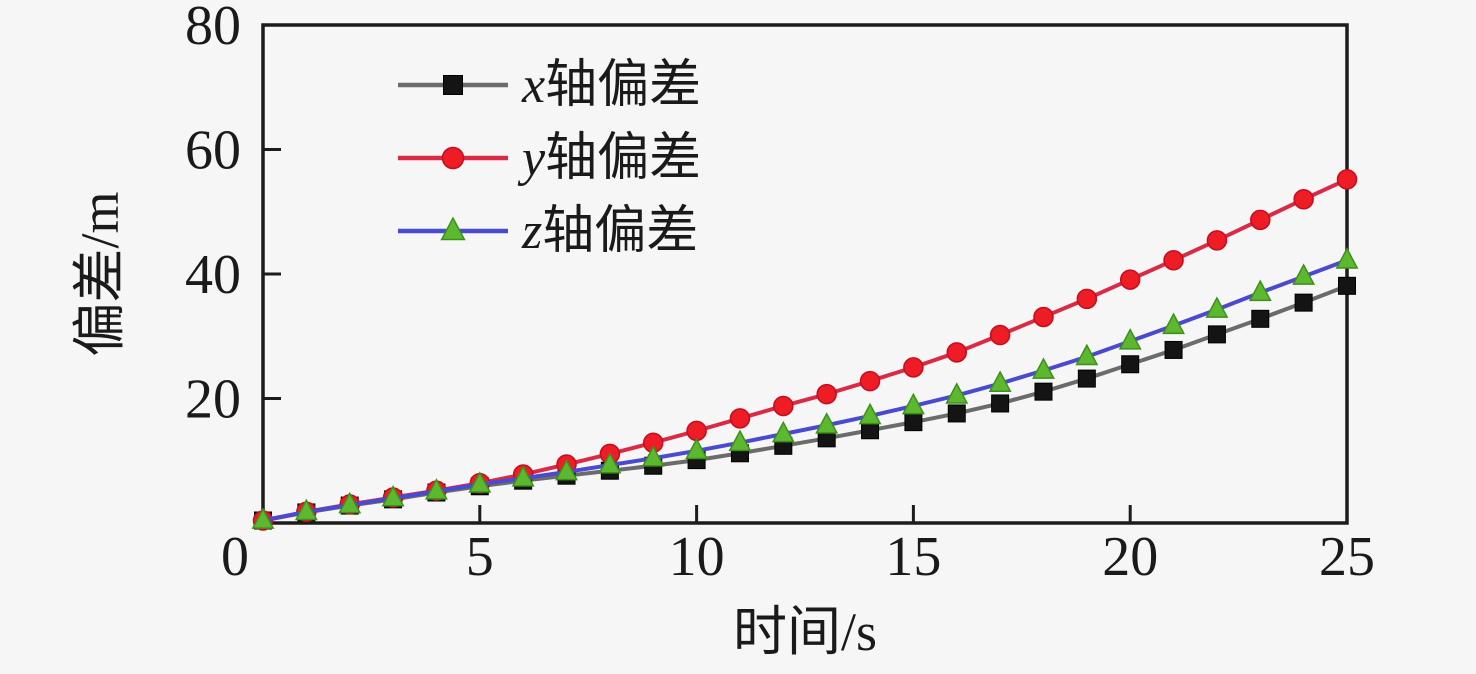 Image resolution: width=1476 pixels, height=674 pixels. Describe the element at coordinates (1130, 557) in the screenshot. I see `x-tick-label: 20` at that location.